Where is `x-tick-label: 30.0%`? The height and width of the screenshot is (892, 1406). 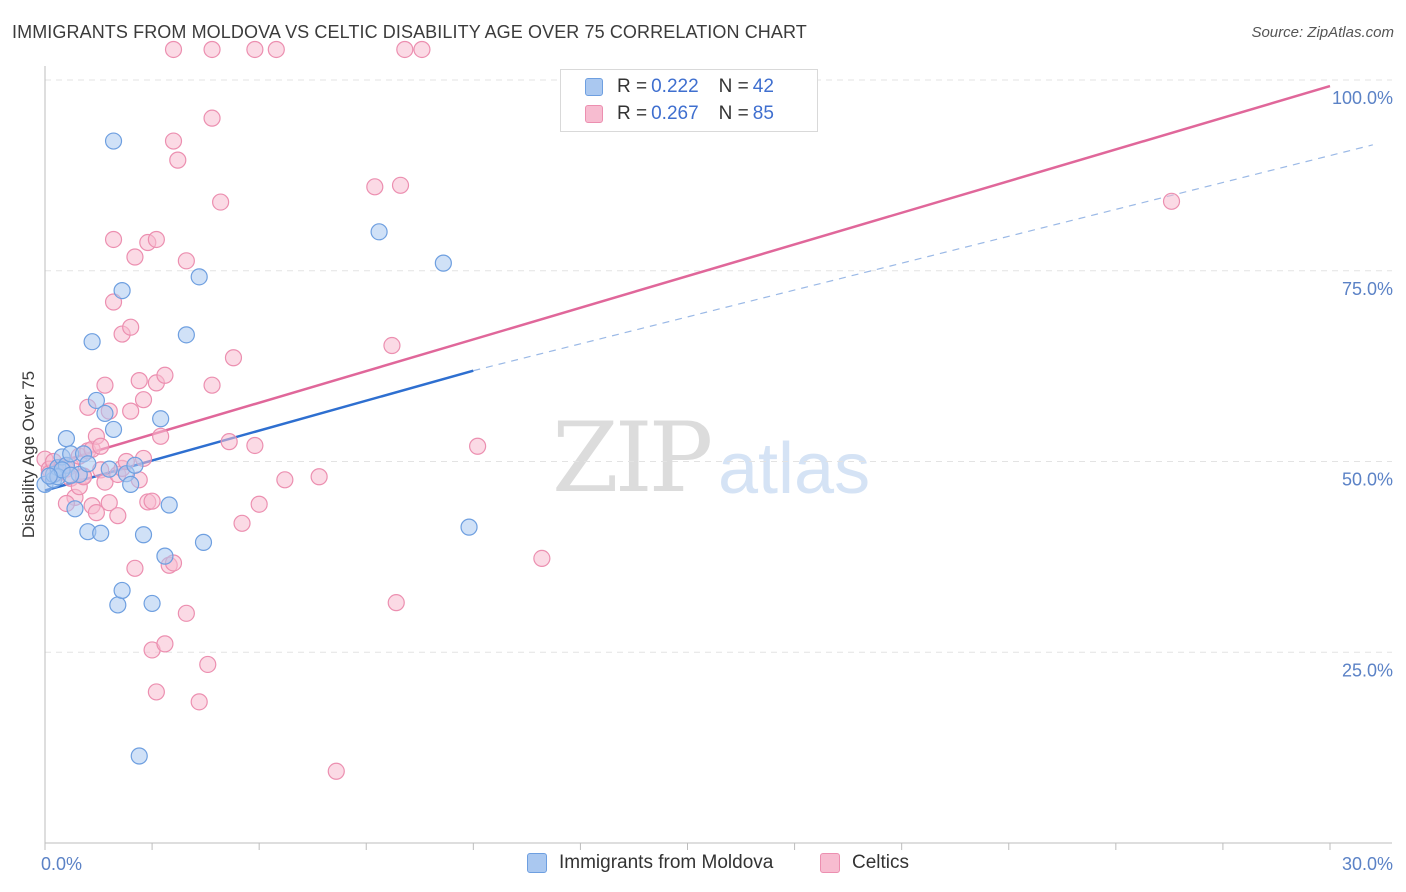
x-tick-label: 30.0% is located at coordinates (1367, 864).